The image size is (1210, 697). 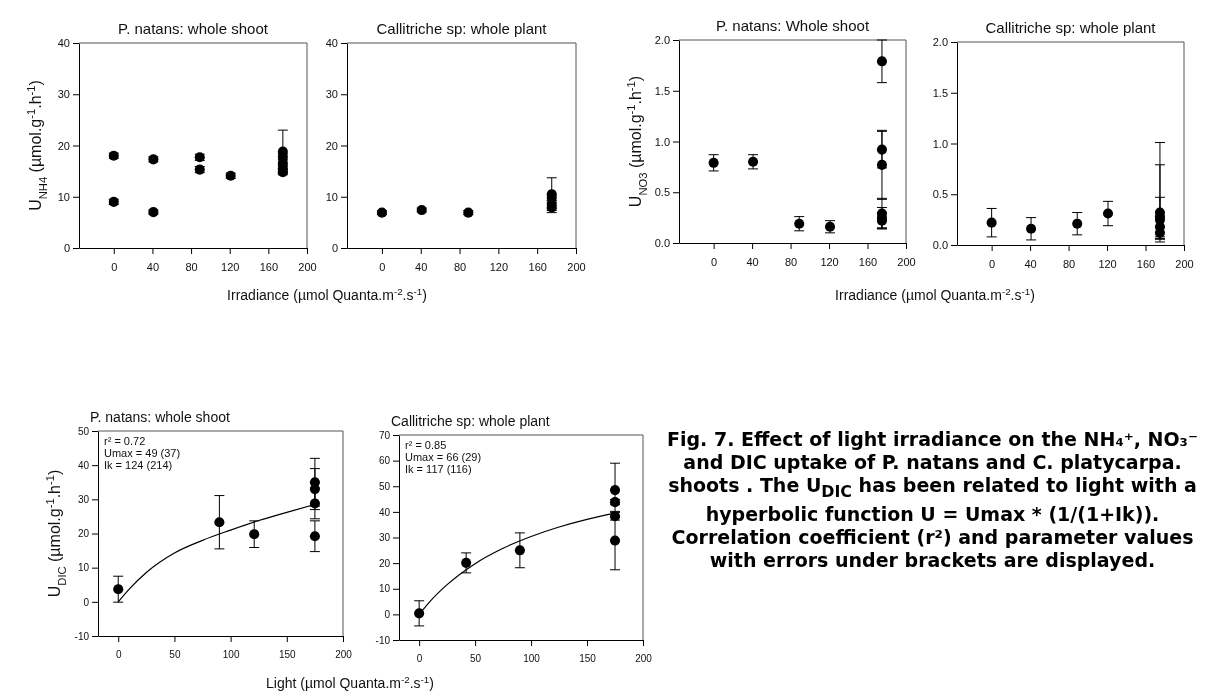 What do you see at coordinates (384, 461) in the screenshot?
I see `y-tick-label: 60` at bounding box center [384, 461].